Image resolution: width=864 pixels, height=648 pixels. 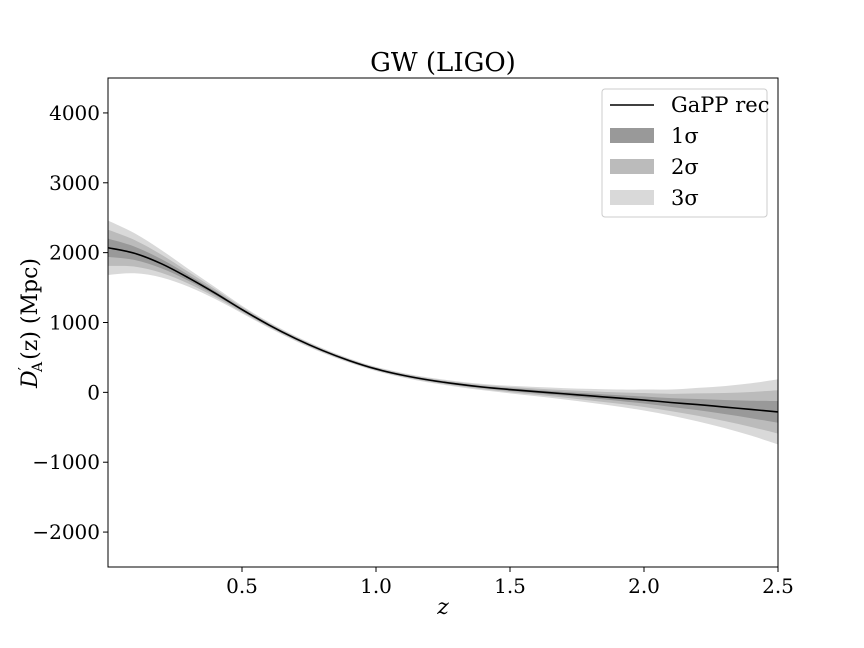 I want to click on y-axis-label: D′A(z) (Mpc), so click(x=30, y=323).